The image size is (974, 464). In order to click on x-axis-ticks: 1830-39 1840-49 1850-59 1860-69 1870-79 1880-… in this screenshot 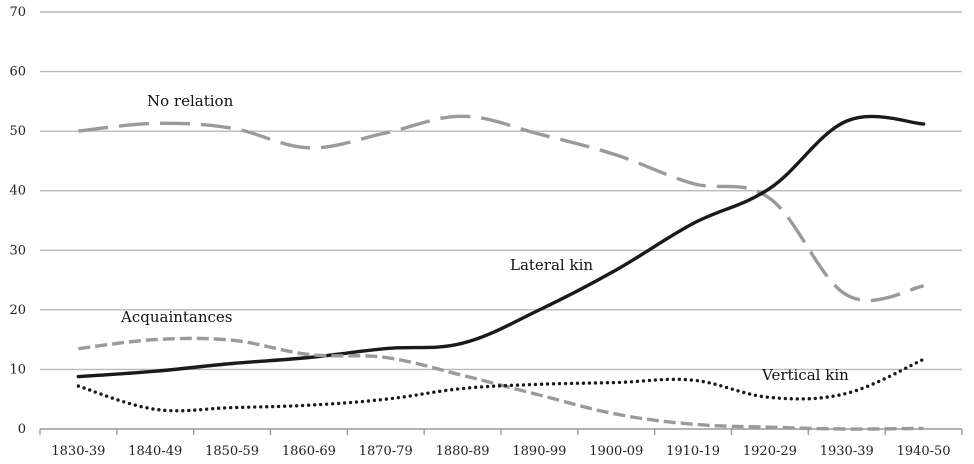, I will do `click(501, 444)`.